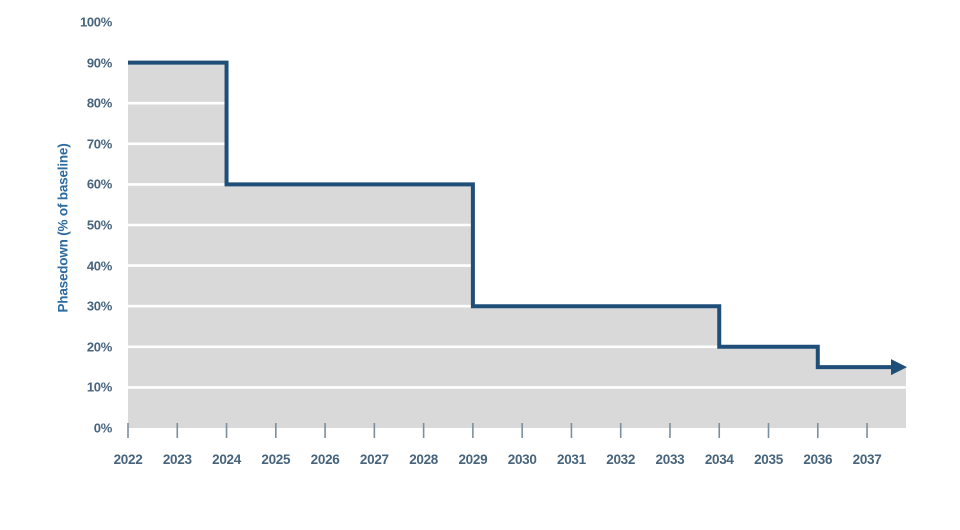  I want to click on y-tick-label: 60%, so click(99, 184).